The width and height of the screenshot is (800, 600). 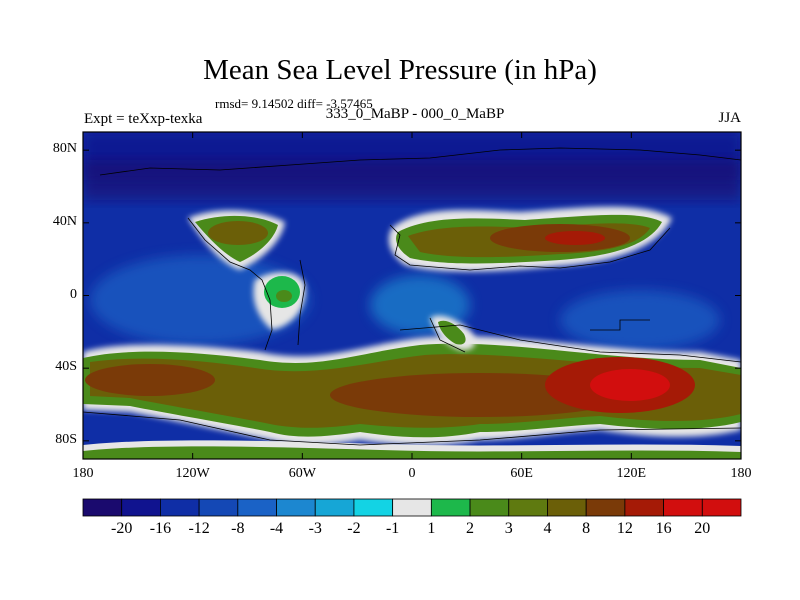 What do you see at coordinates (586, 528) in the screenshot?
I see `colorbar-level-label: 8` at bounding box center [586, 528].